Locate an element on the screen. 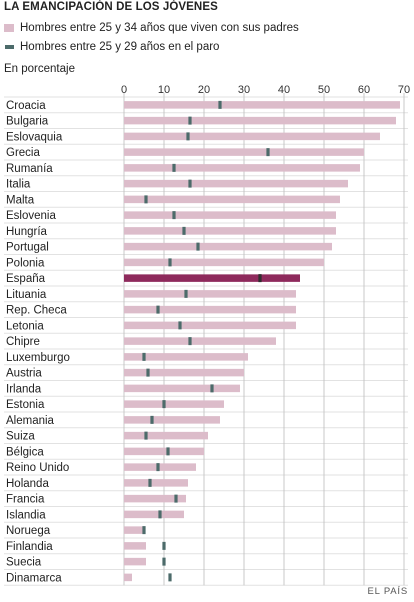 The width and height of the screenshot is (414, 602). x-tick-label: 30 is located at coordinates (244, 90).